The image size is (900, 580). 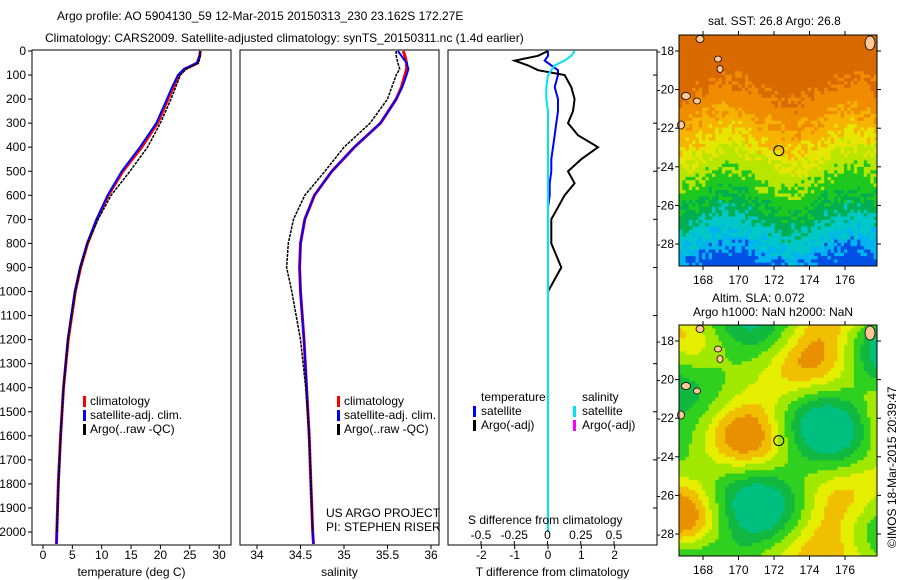 What do you see at coordinates (13, 532) in the screenshot?
I see `y-tick-label: 2000` at bounding box center [13, 532].